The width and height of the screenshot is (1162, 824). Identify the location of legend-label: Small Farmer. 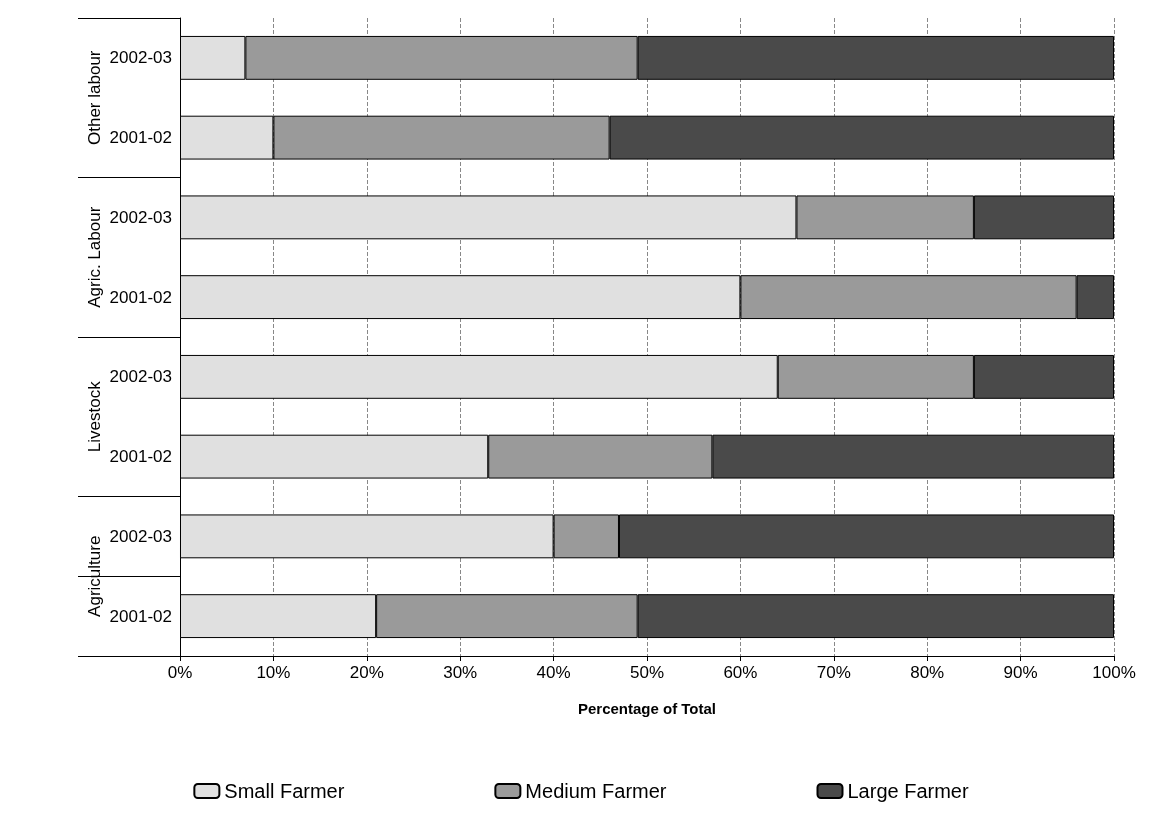
(284, 791).